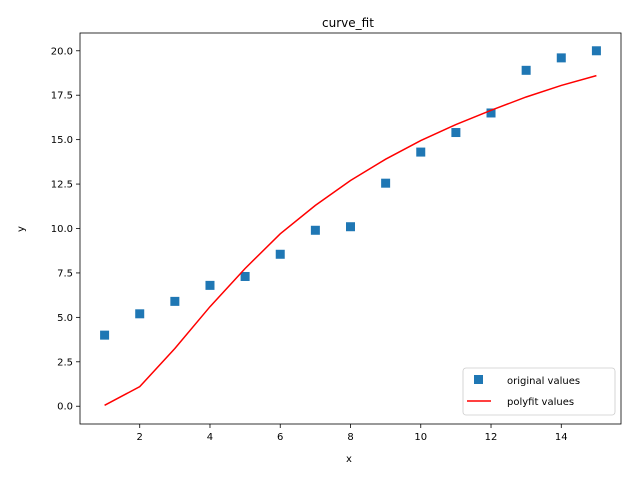 The height and width of the screenshot is (480, 640). What do you see at coordinates (280, 437) in the screenshot?
I see `x-tick-label: 6` at bounding box center [280, 437].